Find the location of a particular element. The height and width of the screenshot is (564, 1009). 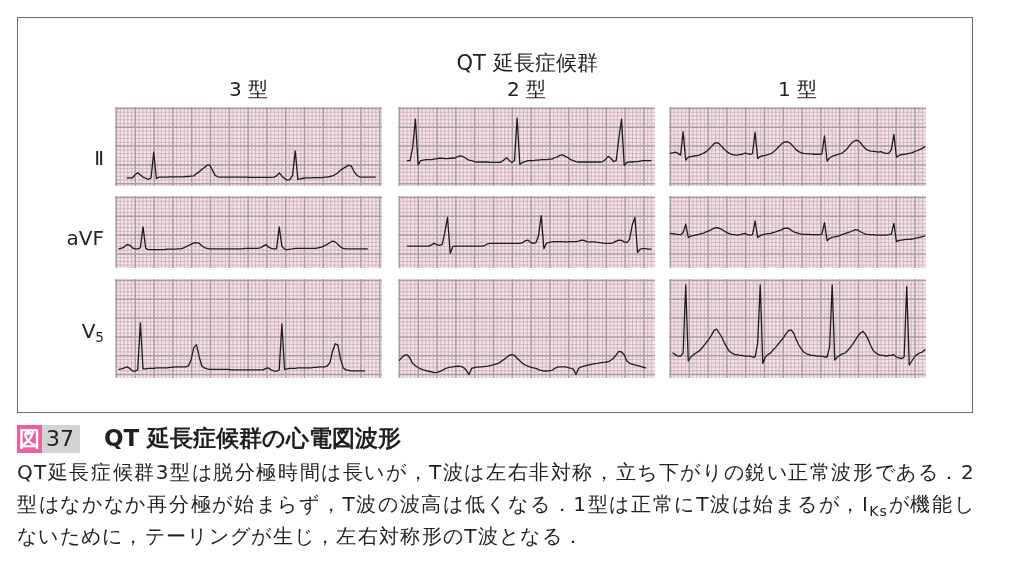

text: QT延長症候群3型は脱分極時間は長いが，T波は左右非対称，立ち下がりの鋭い正常波形である．2型はなかなか再分極が始まらず，T波の波高は低くなる．1型は正常にT波は始まるが，I$_{Ks}$が機能しないために，テーリングが生じ，左右対称形のT波となる． is located at coordinates (496, 504).